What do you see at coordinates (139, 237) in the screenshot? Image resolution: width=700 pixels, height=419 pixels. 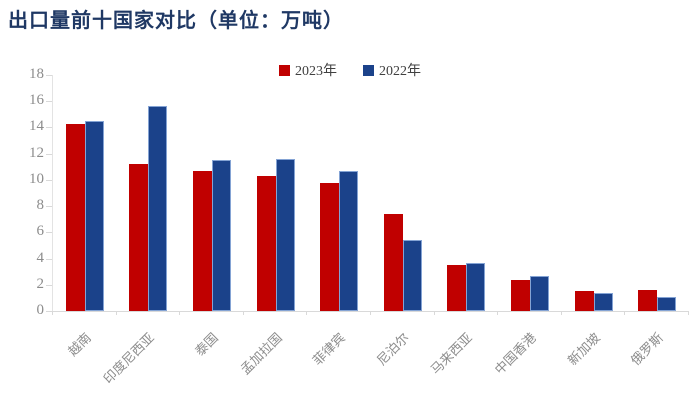 I see `bar-2023年-印度尼西亚` at bounding box center [139, 237].